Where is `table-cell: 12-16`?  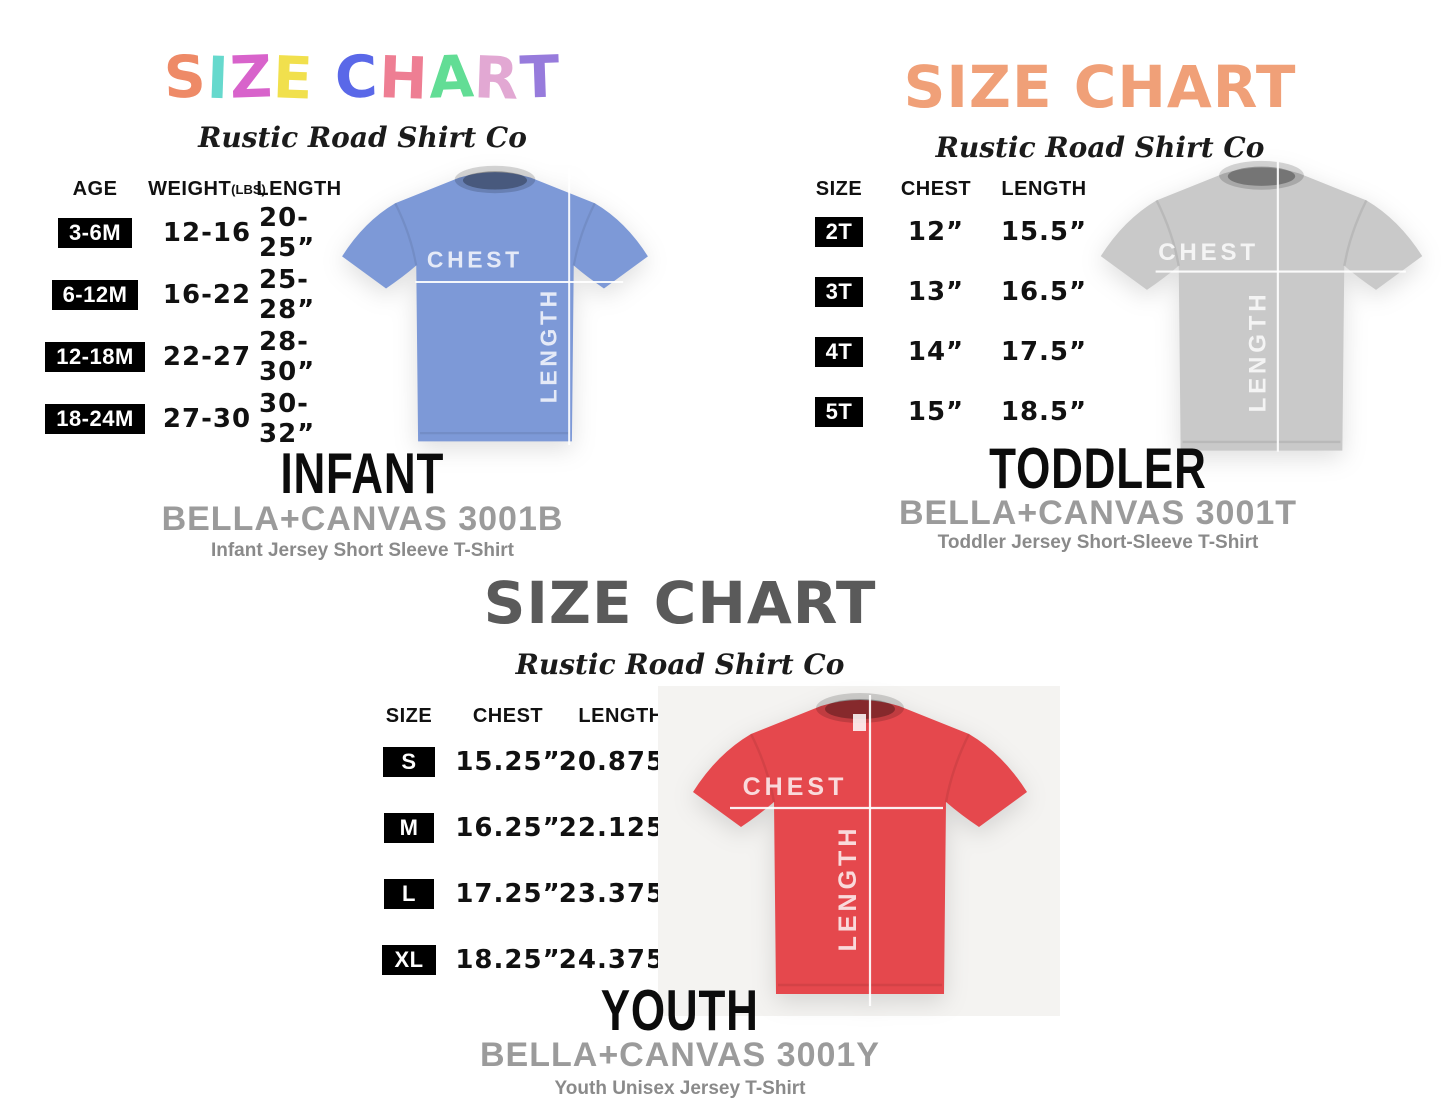
table-cell: 12-16 is located at coordinates (207, 233).